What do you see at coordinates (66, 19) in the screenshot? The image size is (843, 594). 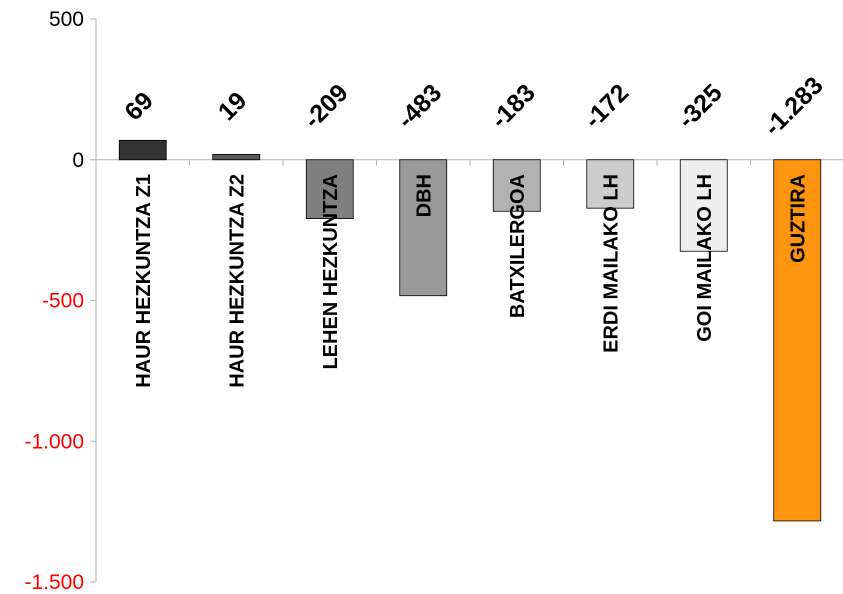 I see `y-tick-label: 500` at bounding box center [66, 19].